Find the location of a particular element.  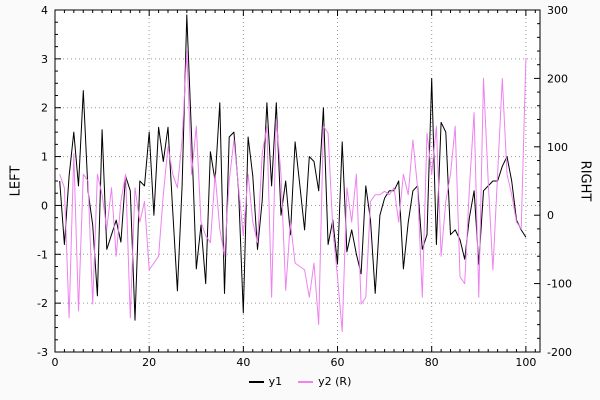

left-tick-label: 1 is located at coordinates (44, 157).